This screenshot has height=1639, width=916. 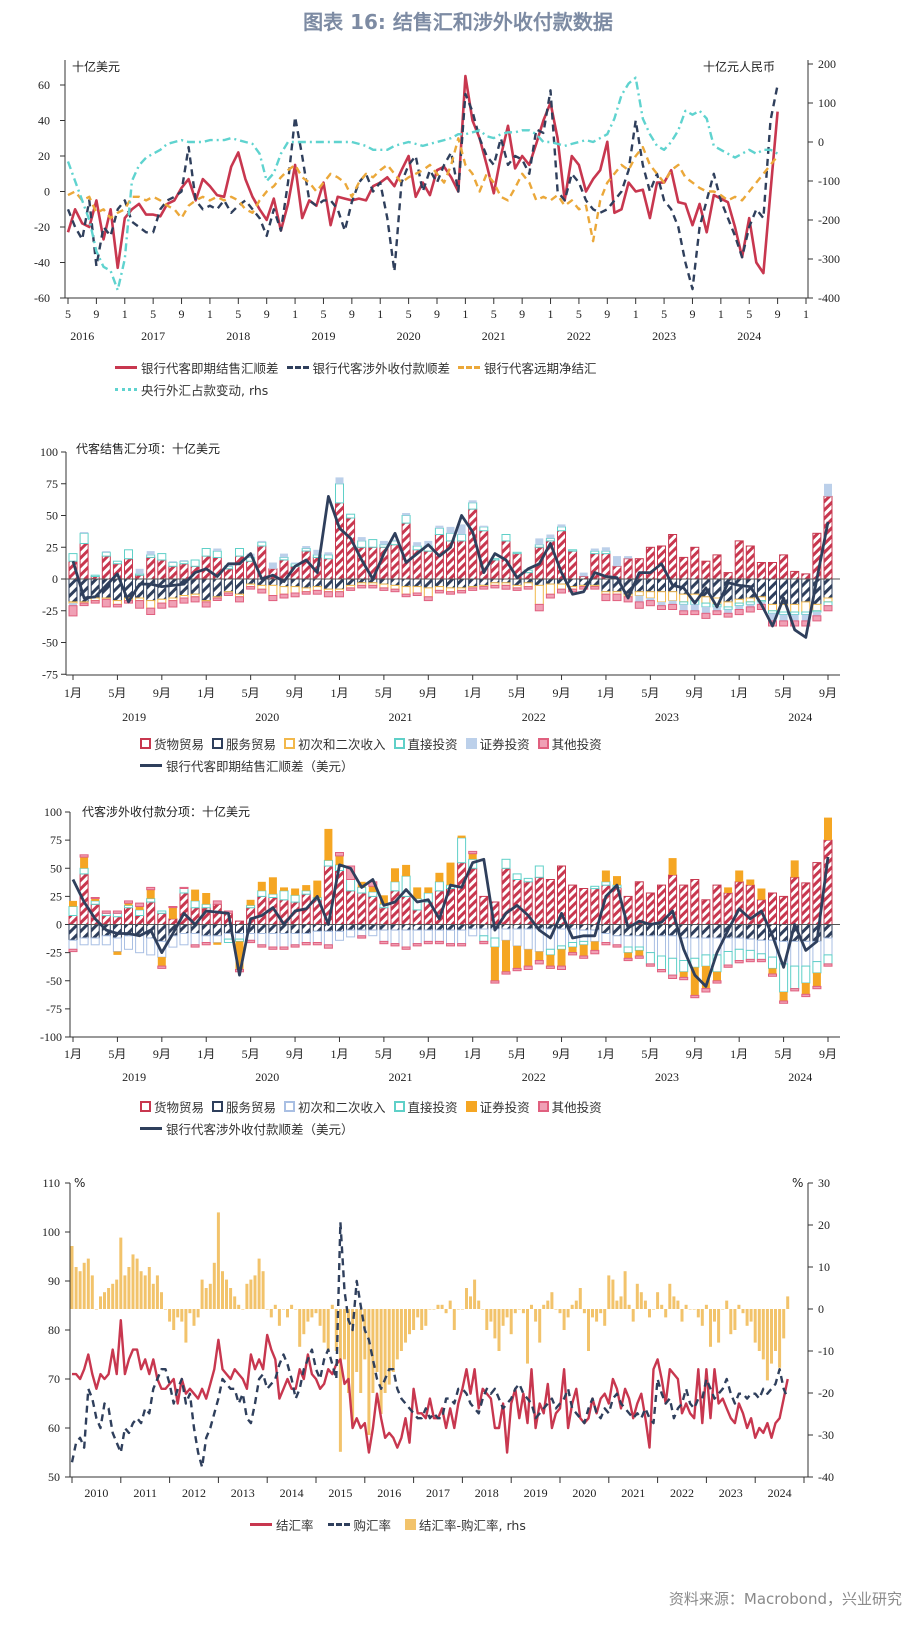 What do you see at coordinates (54, 981) in the screenshot?
I see `y-tick-label: -50` at bounding box center [54, 981].